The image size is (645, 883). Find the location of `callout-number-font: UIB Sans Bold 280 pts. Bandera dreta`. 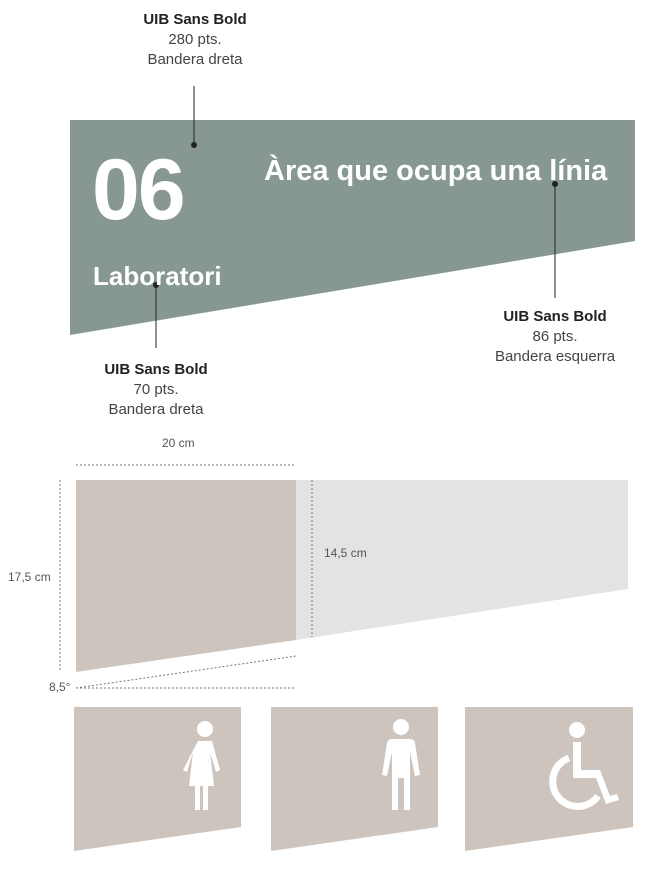

callout-number-font: UIB Sans Bold 280 pts. Bandera dreta is located at coordinates (195, 40).